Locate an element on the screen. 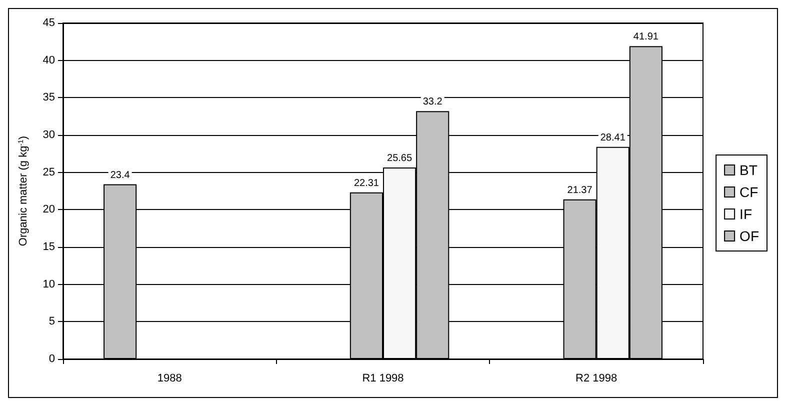 This screenshot has height=408, width=788. x-tick-label: 1988 is located at coordinates (169, 378).